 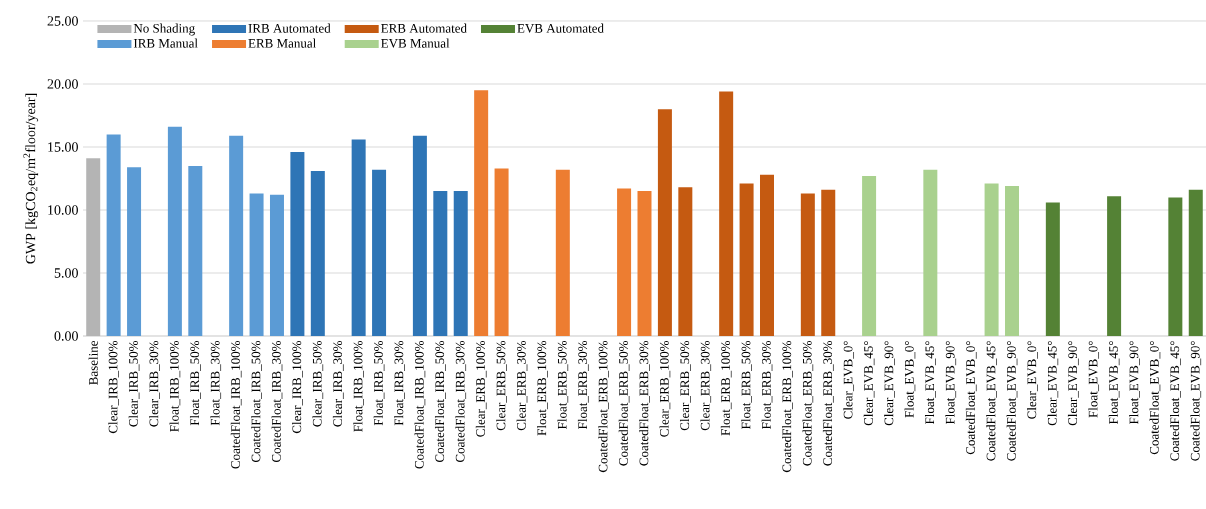 I want to click on legend-label: EVB Automated, so click(x=560, y=28).